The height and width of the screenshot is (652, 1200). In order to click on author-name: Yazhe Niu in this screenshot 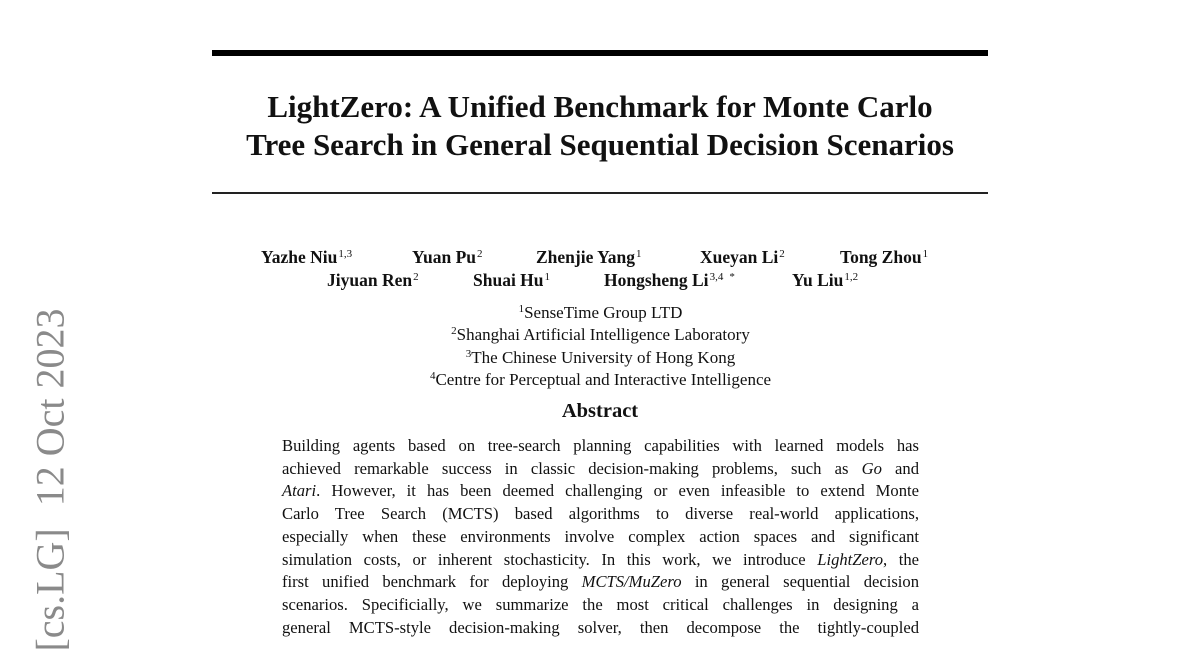, I will do `click(299, 257)`.